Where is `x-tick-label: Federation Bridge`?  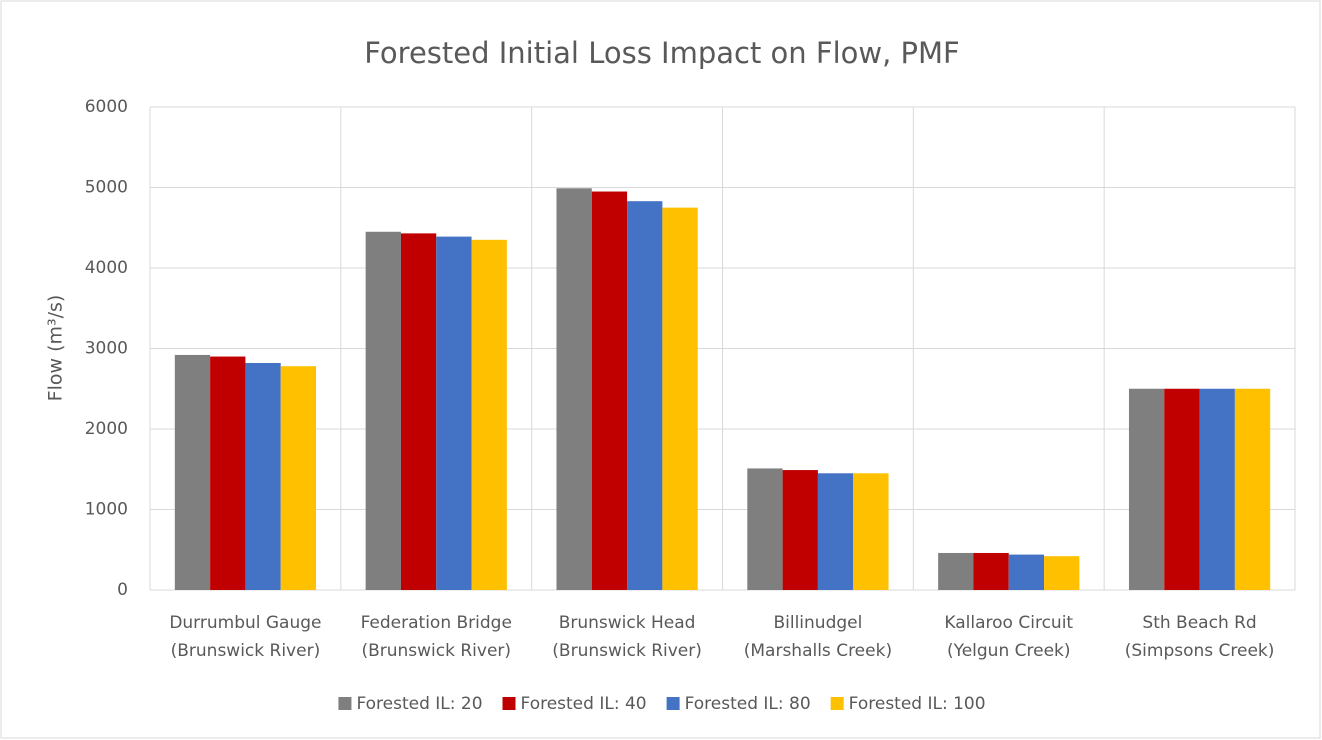
x-tick-label: Federation Bridge is located at coordinates (436, 623).